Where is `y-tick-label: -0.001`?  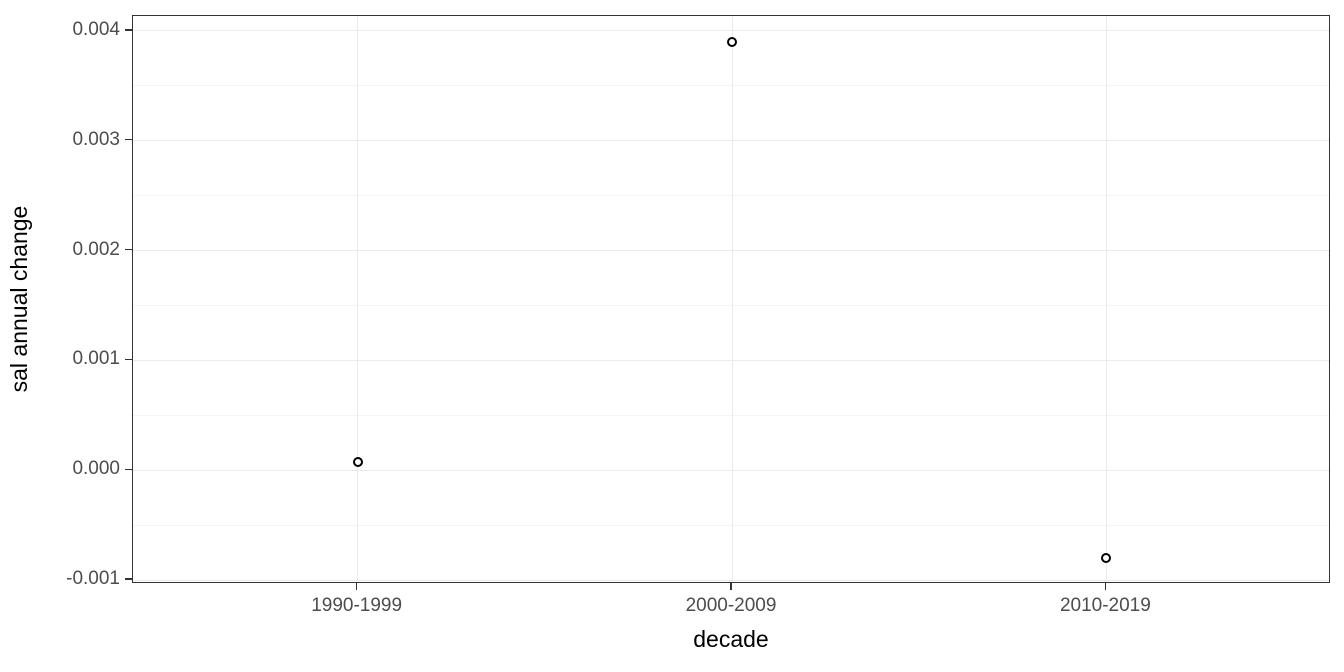
y-tick-label: -0.001 is located at coordinates (93, 579).